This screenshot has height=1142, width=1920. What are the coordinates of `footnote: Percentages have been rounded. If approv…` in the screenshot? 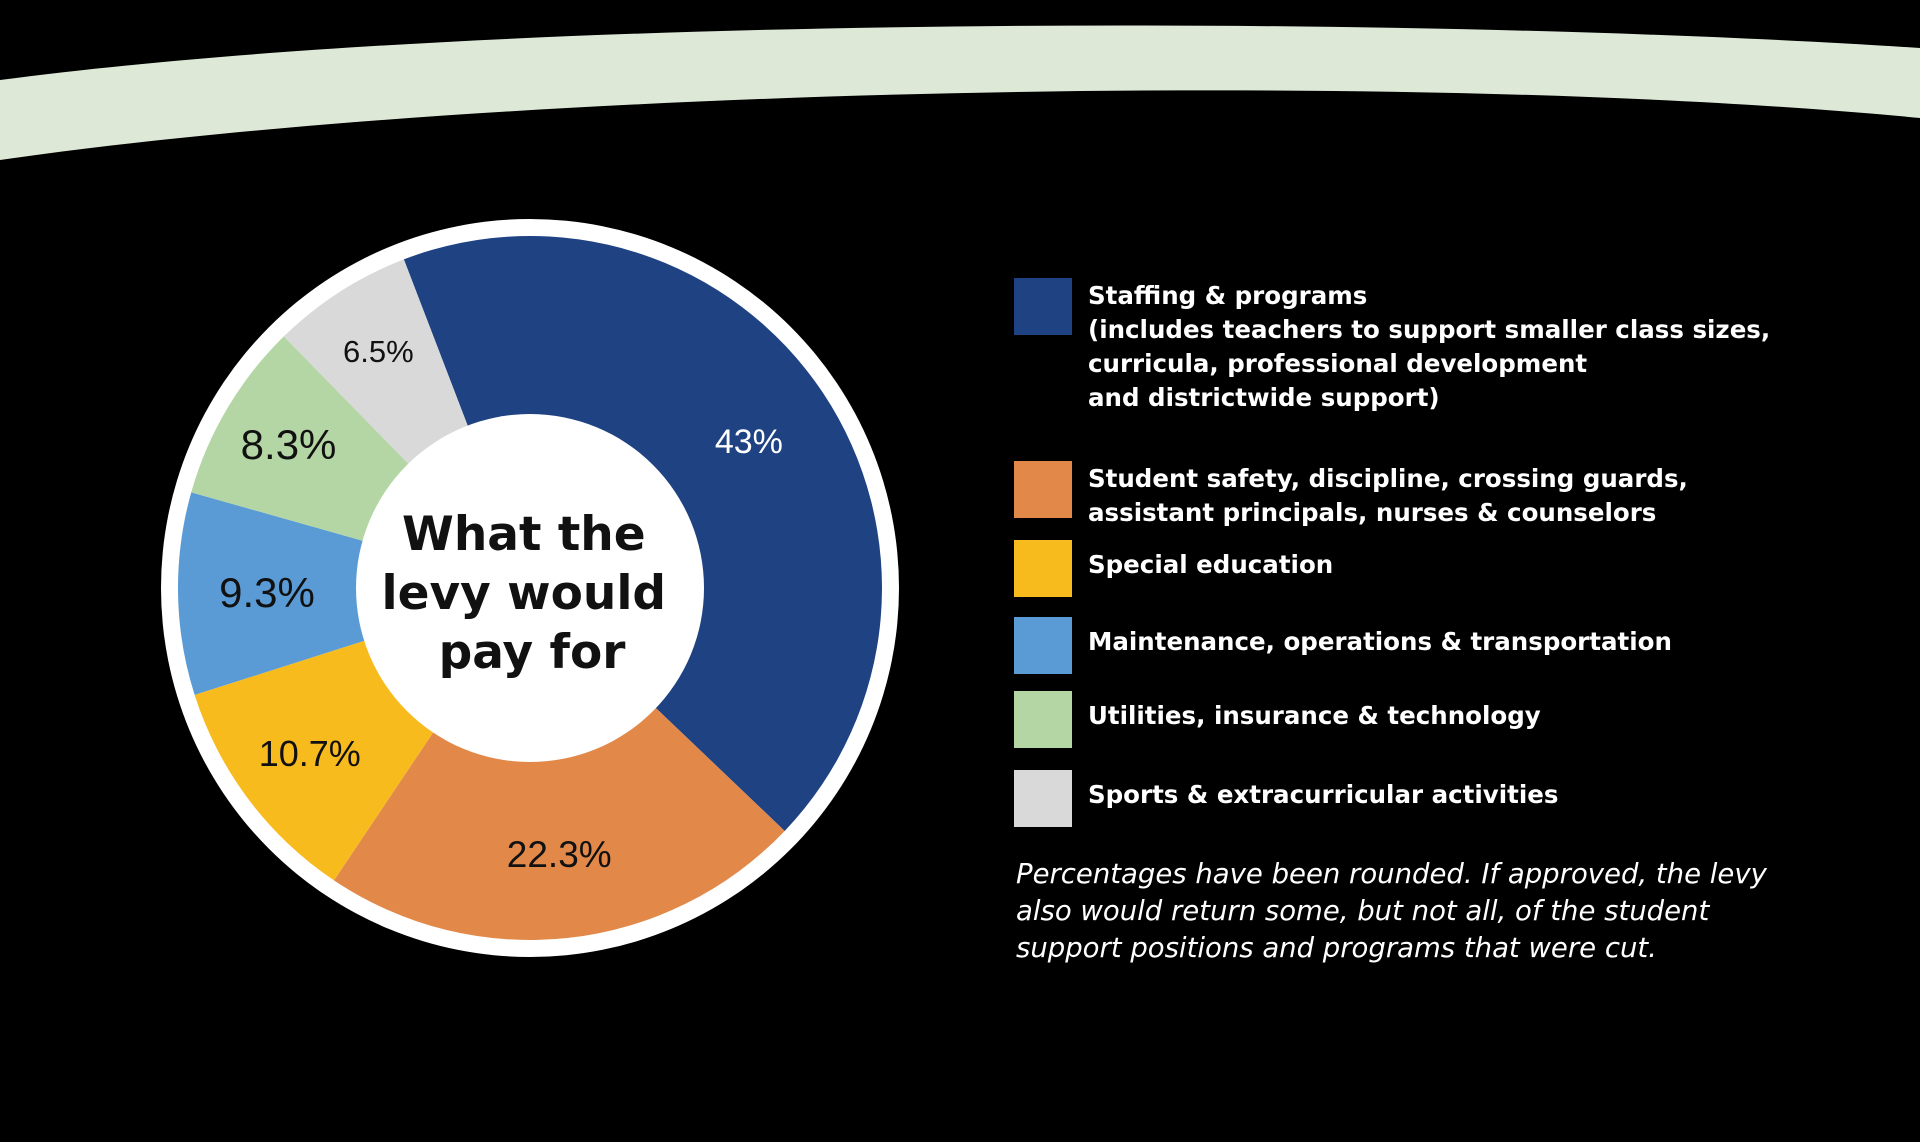 It's located at (1391, 911).